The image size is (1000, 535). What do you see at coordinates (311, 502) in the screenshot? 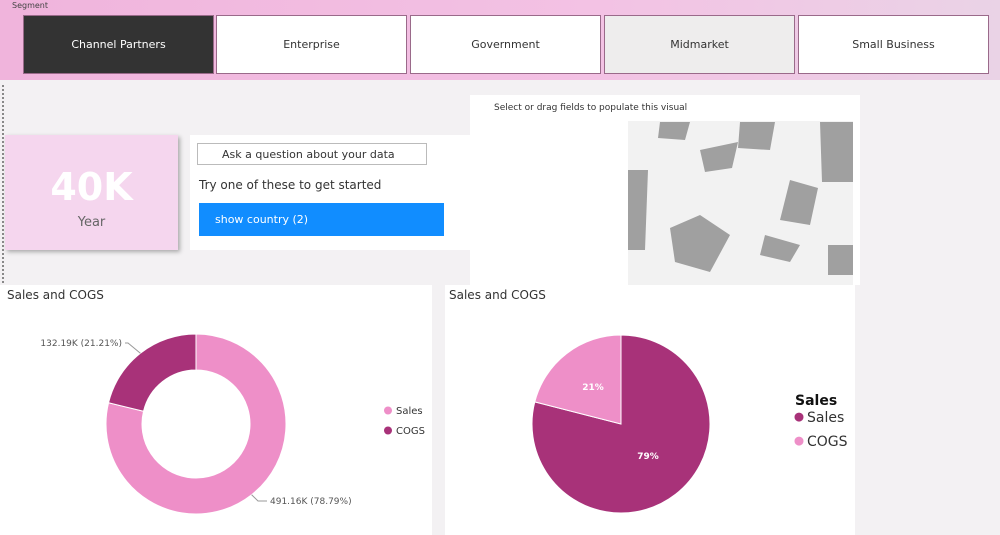
I see `data-label: 491.16K (78.79%)` at bounding box center [311, 502].